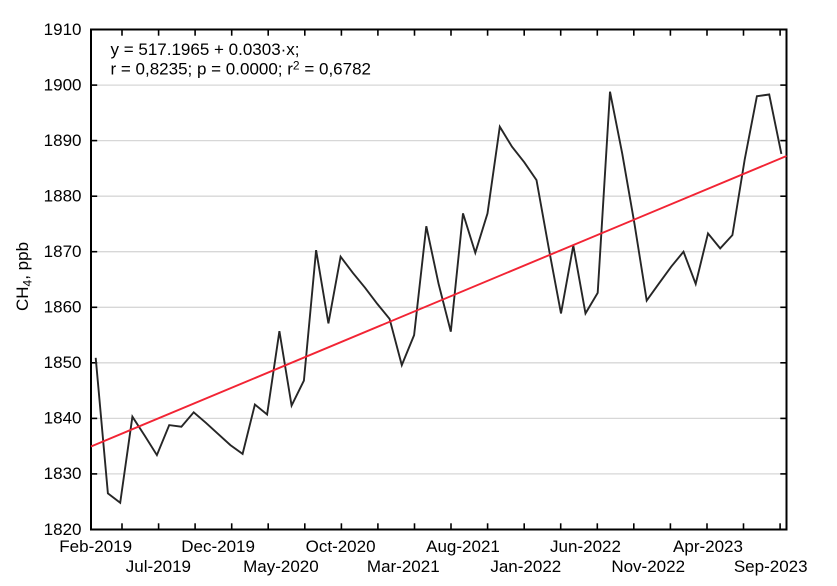 This screenshot has width=837, height=586. What do you see at coordinates (63, 251) in the screenshot?
I see `svg-text: 1870` at bounding box center [63, 251].